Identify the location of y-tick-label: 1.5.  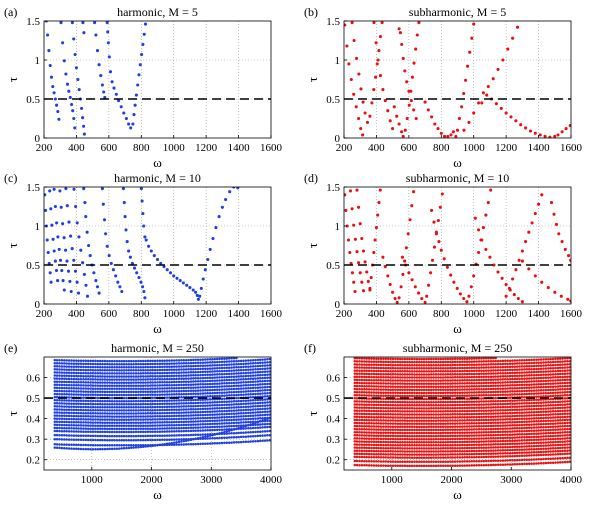
(333, 188).